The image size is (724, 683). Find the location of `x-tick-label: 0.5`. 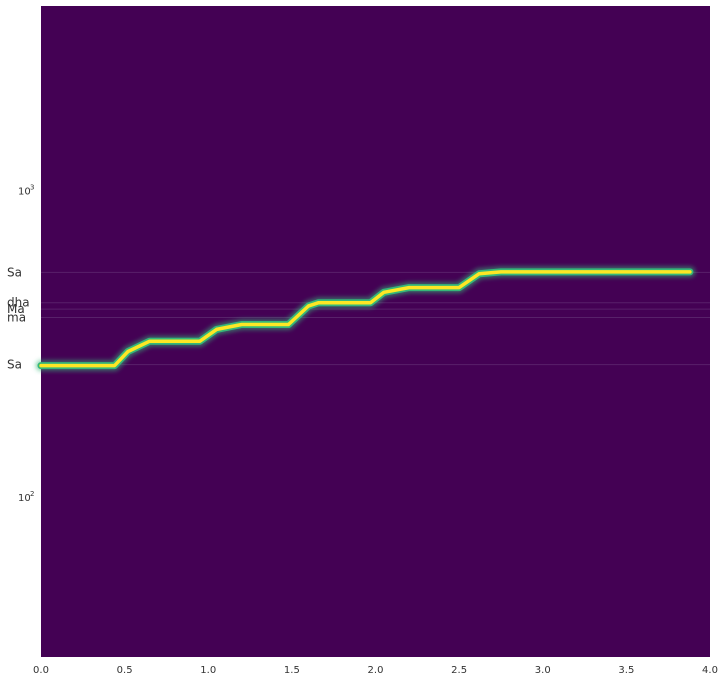

x-tick-label: 0.5 is located at coordinates (125, 670).